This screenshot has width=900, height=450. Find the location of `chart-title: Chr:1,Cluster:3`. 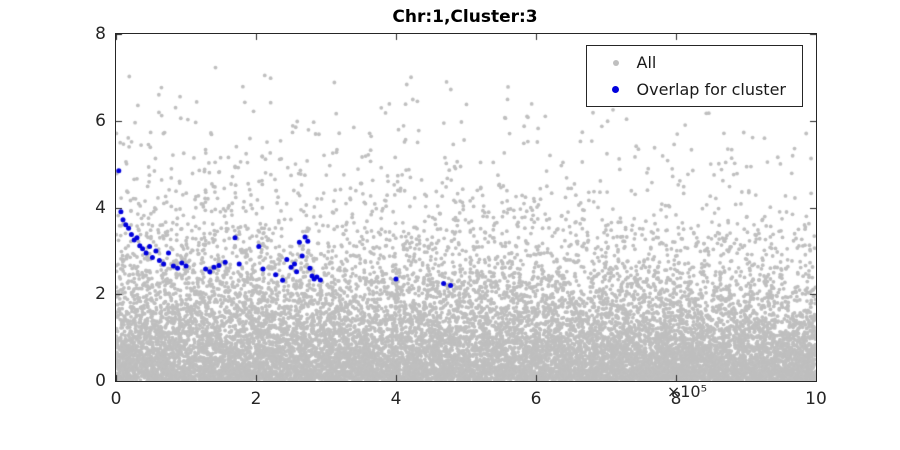

chart-title: Chr:1,Cluster:3 is located at coordinates (465, 17).